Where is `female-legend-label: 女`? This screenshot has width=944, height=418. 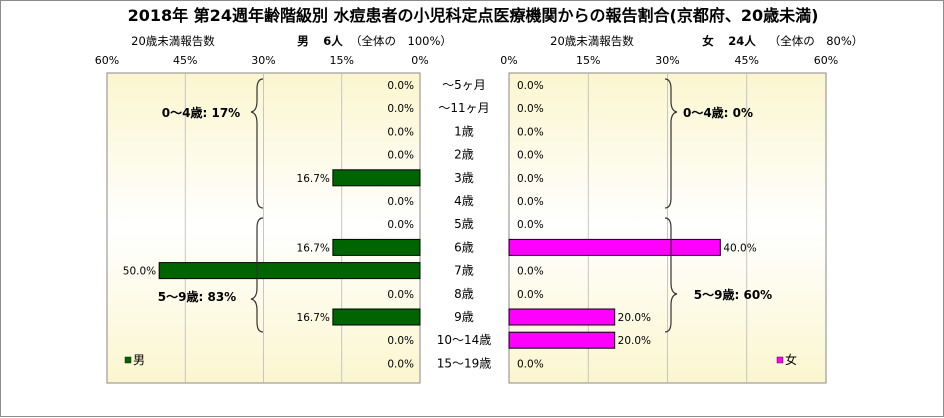 female-legend-label: 女 is located at coordinates (791, 359).